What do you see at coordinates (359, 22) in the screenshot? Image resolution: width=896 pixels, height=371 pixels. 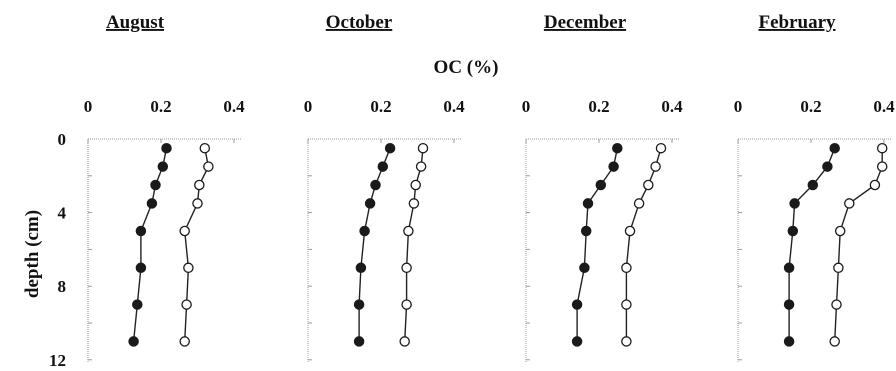 I see `panel-title-october: October` at bounding box center [359, 22].